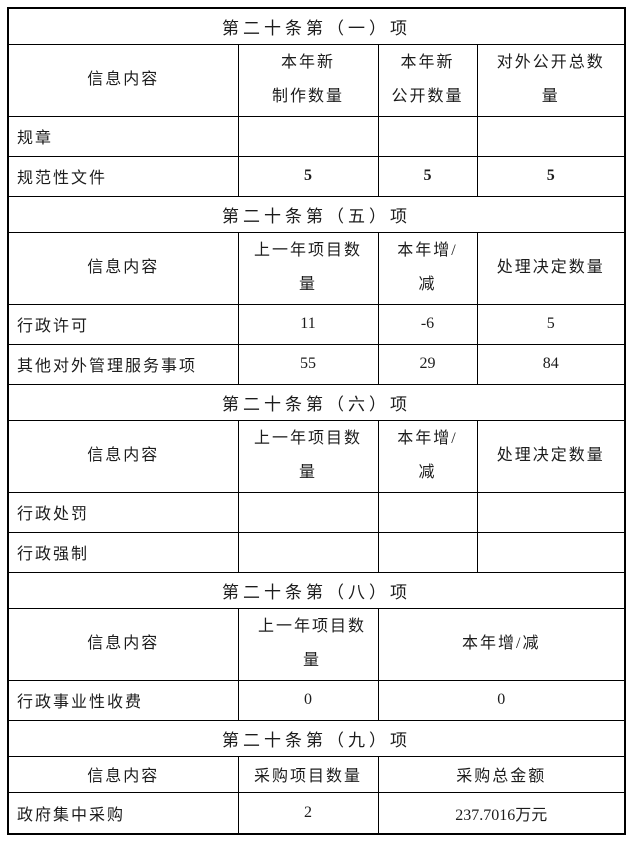 The width and height of the screenshot is (629, 848). Describe the element at coordinates (501, 813) in the screenshot. I see `cell-value: 237.7016万元` at that location.